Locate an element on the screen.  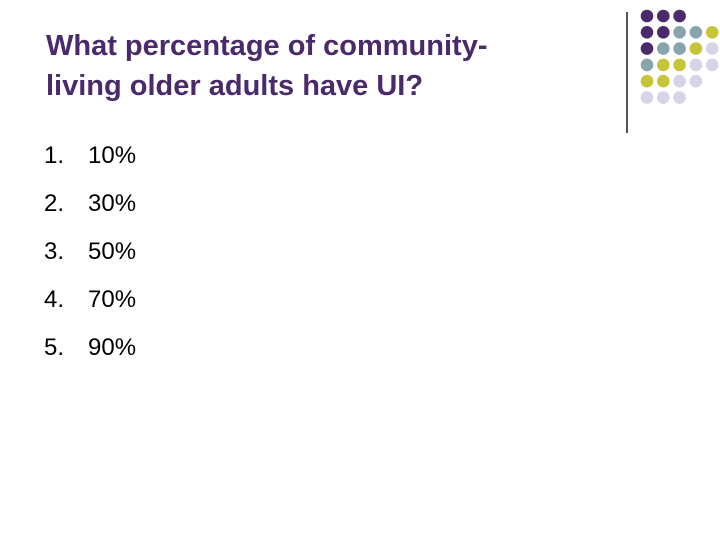
answer-text: 70% is located at coordinates (112, 299).